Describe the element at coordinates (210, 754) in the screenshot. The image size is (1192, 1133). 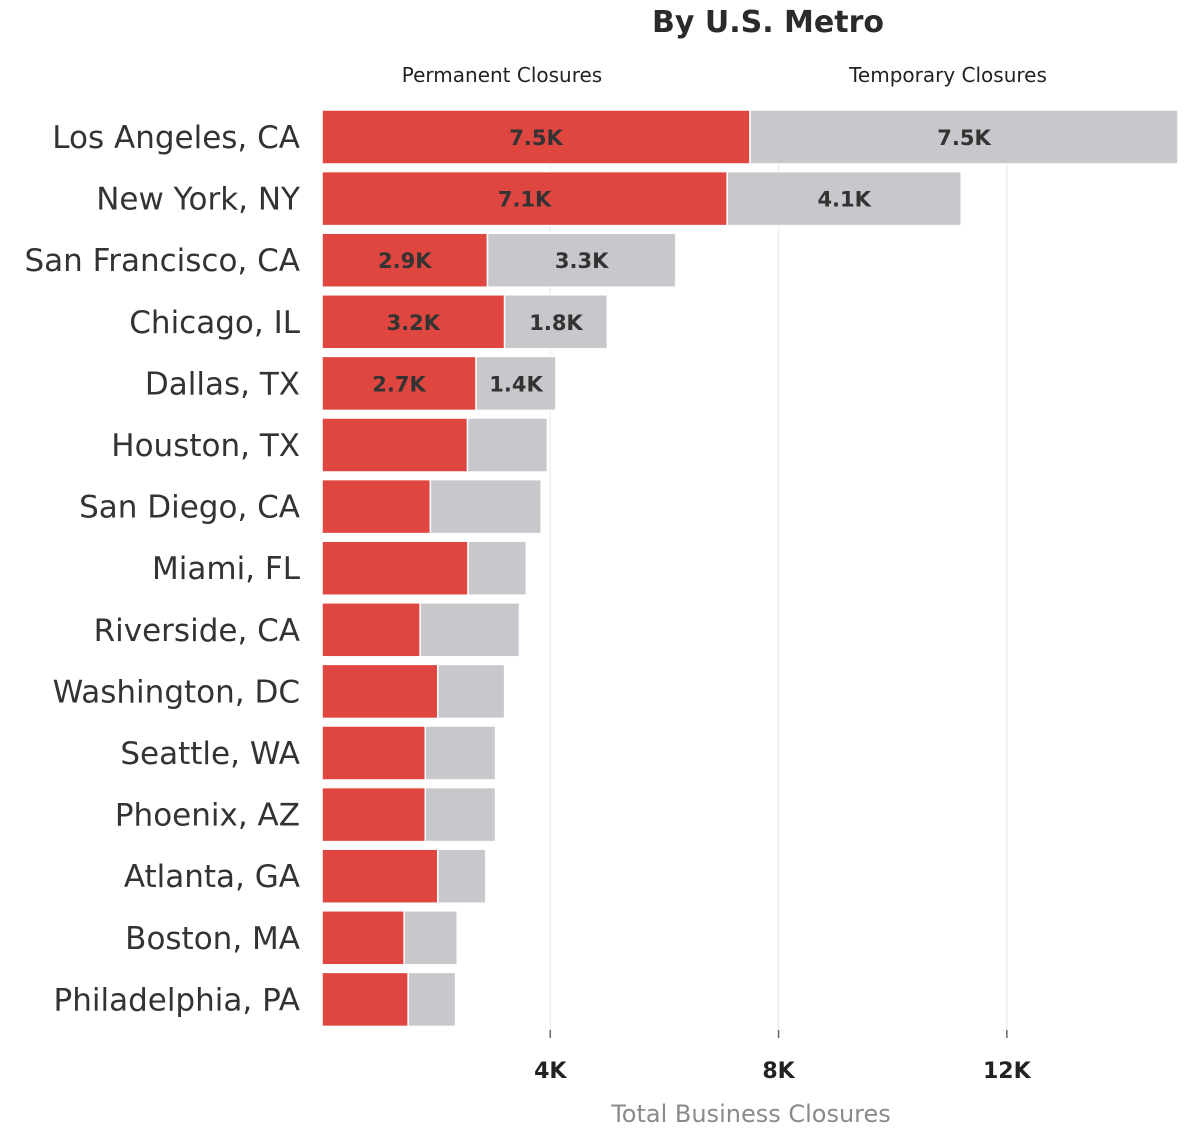
I see `category-label: Seattle, WA` at that location.